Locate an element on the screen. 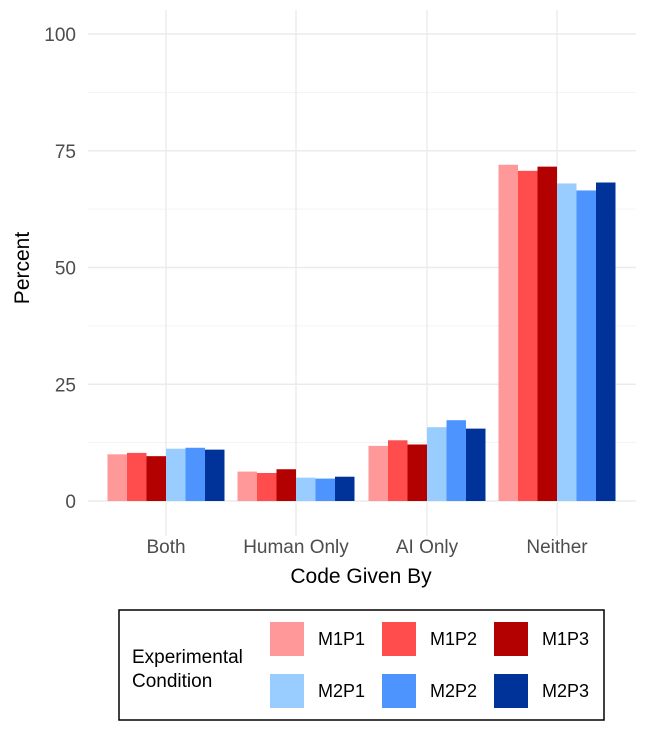 The width and height of the screenshot is (648, 734). x-tick-label: Human Only is located at coordinates (296, 547).